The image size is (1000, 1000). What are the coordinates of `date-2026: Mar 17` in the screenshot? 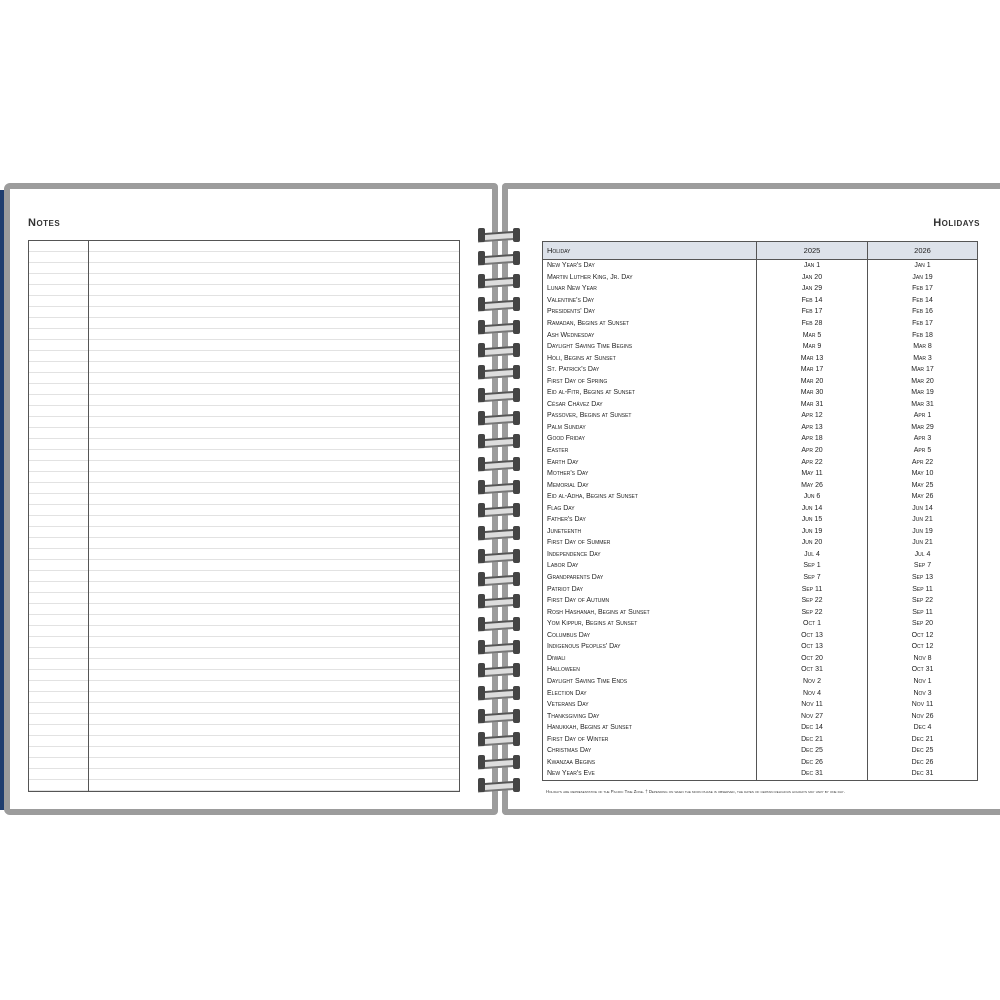 It's located at (922, 369).